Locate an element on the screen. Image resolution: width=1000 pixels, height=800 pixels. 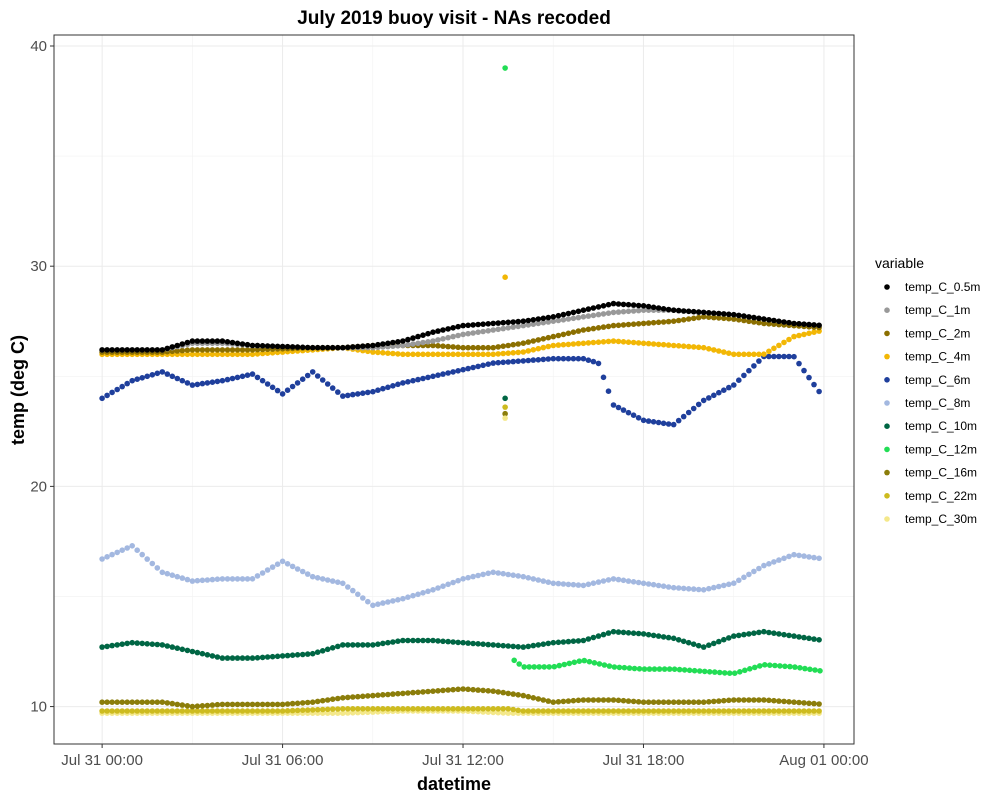
spot-point is located at coordinates (505, 418).